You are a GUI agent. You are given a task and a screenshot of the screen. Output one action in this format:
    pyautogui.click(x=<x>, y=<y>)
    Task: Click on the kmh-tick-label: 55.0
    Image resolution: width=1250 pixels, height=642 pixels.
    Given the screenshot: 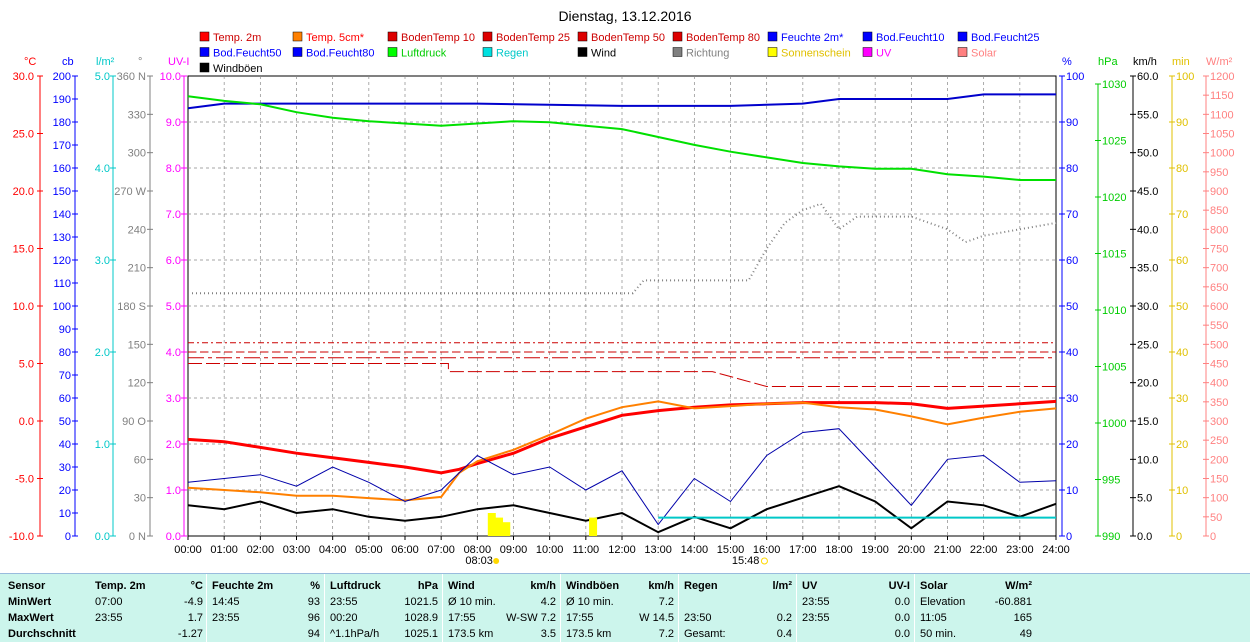 What is the action you would take?
    pyautogui.click(x=1147, y=115)
    